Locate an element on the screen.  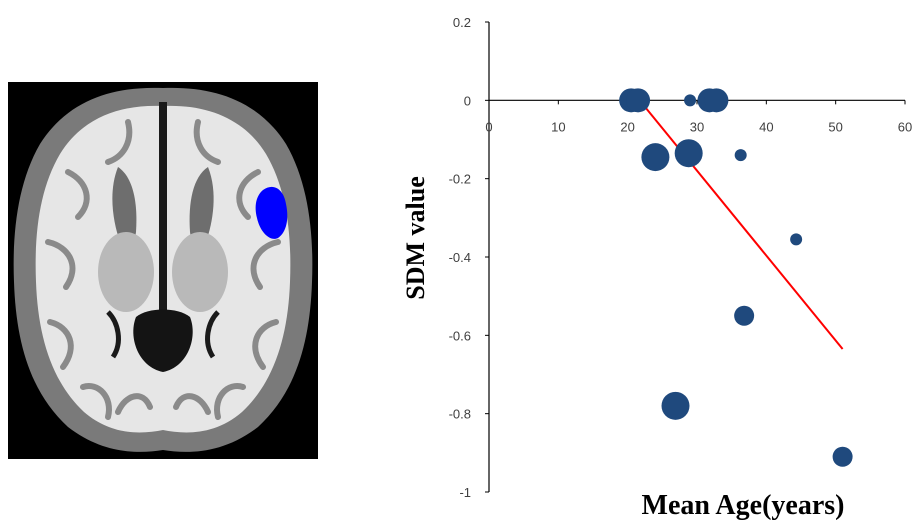
y-tick-label: -0.2 is located at coordinates (460, 179).